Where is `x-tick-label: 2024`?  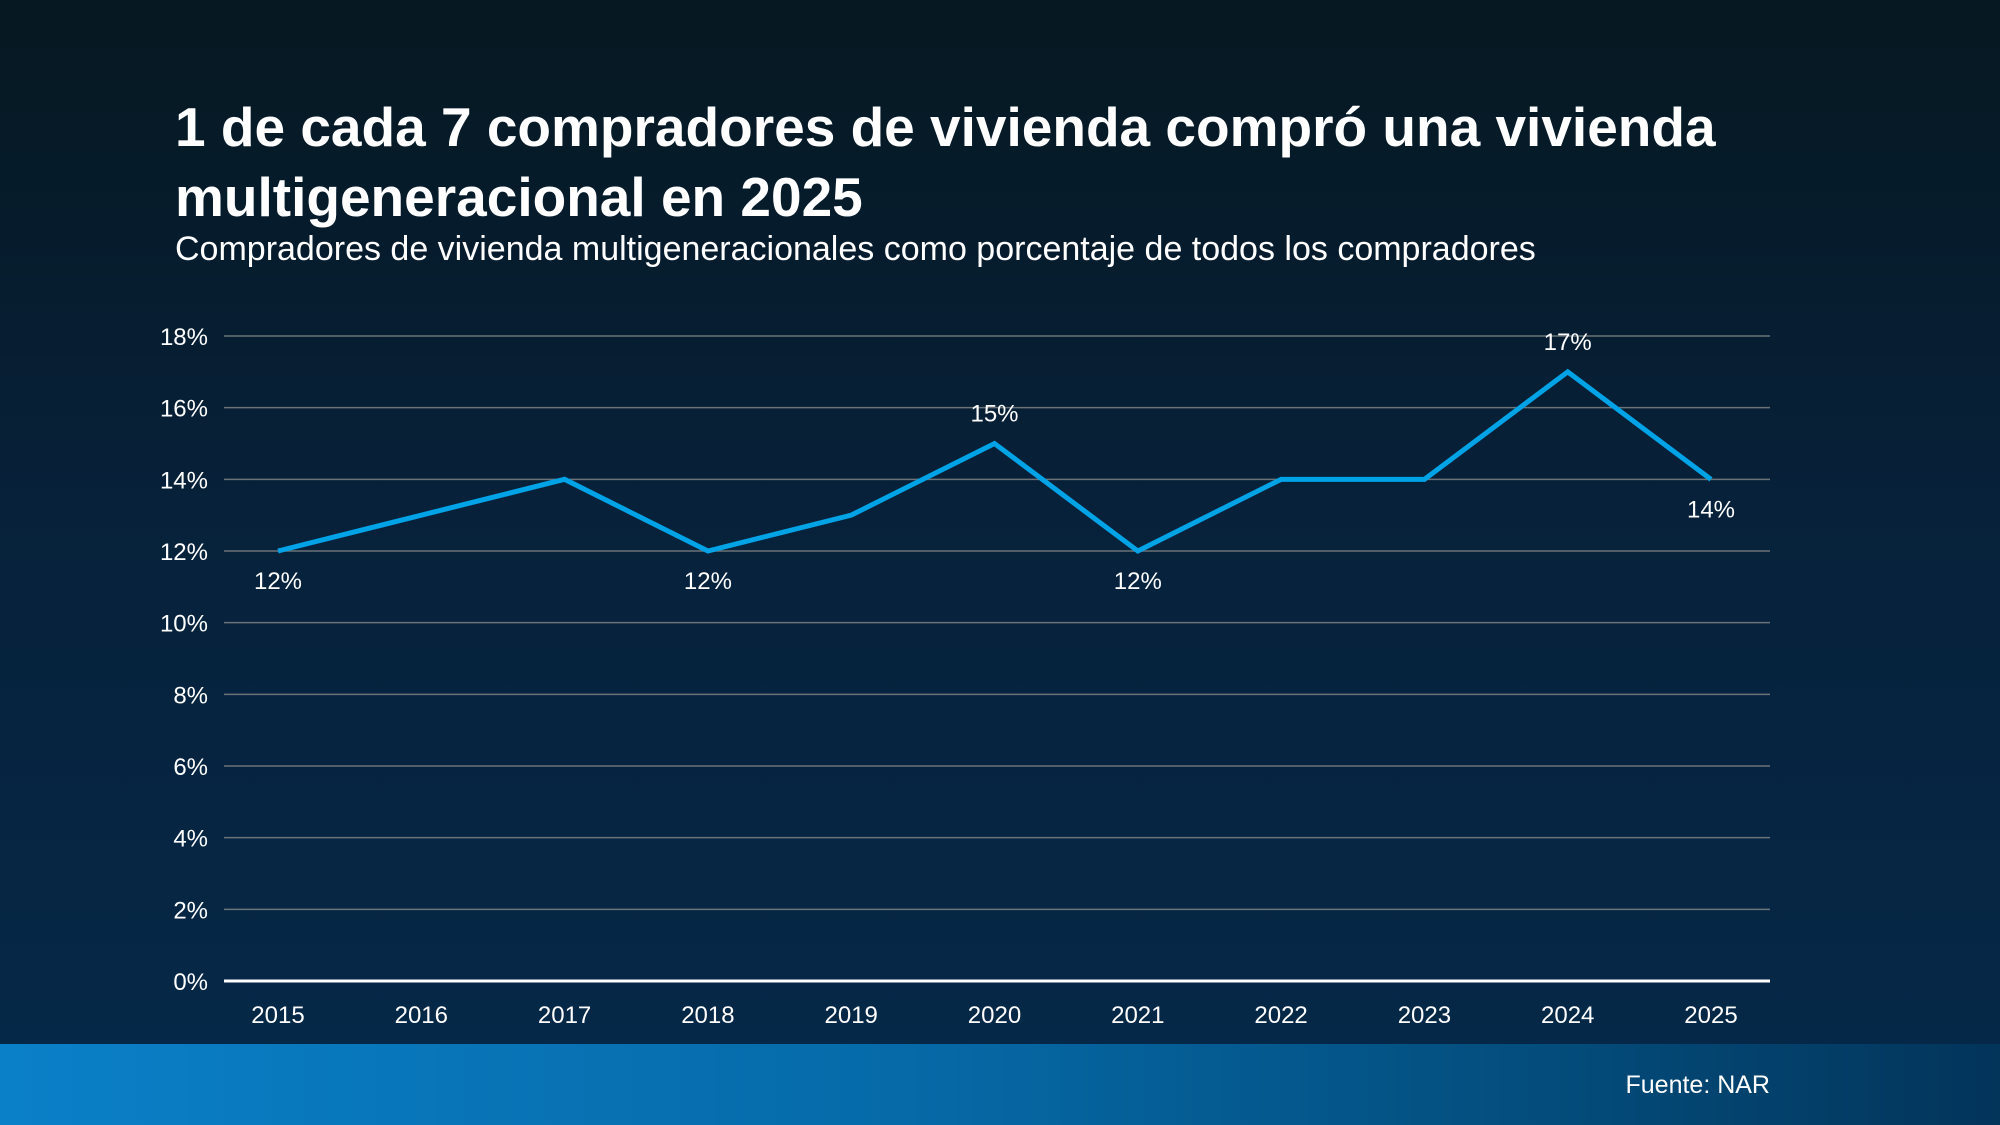
x-tick-label: 2024 is located at coordinates (1567, 1015).